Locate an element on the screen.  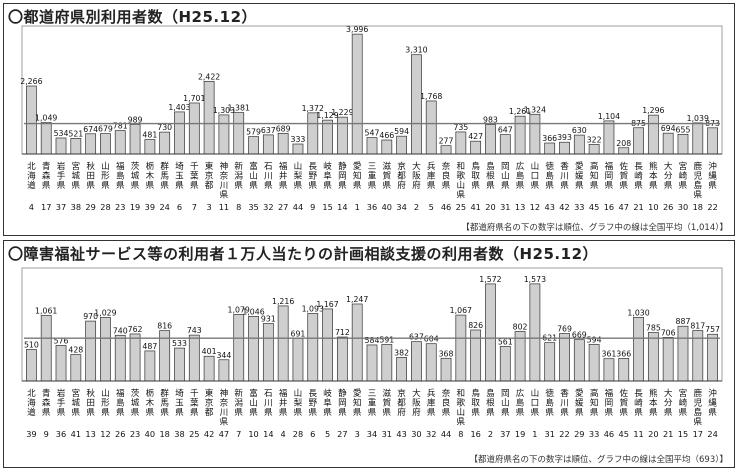
value-label: 277 is located at coordinates (446, 141).